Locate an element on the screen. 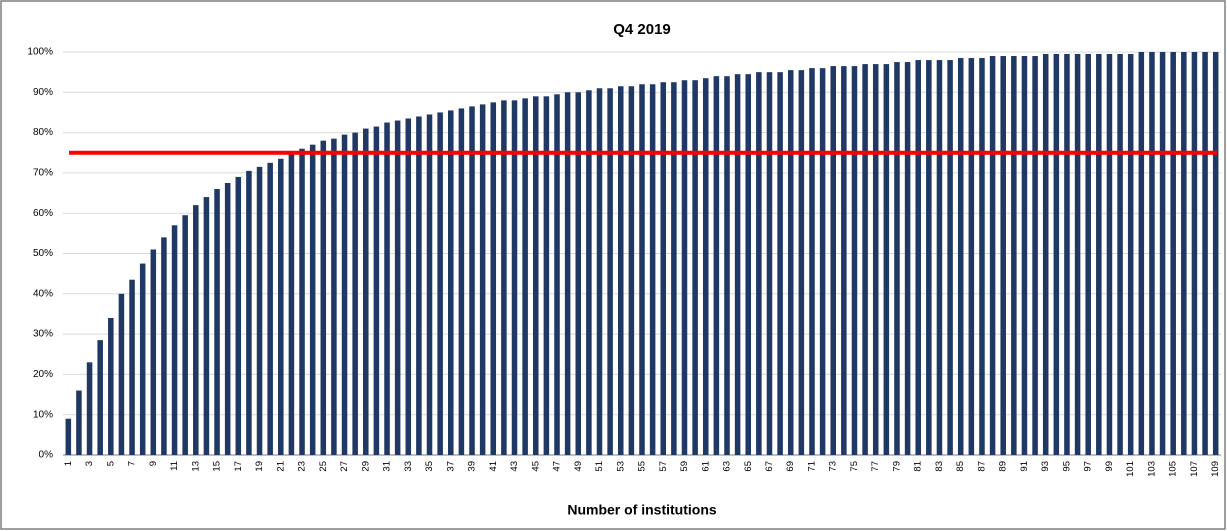 This screenshot has height=531, width=1227. x-tick-label: 101 is located at coordinates (1130, 469).